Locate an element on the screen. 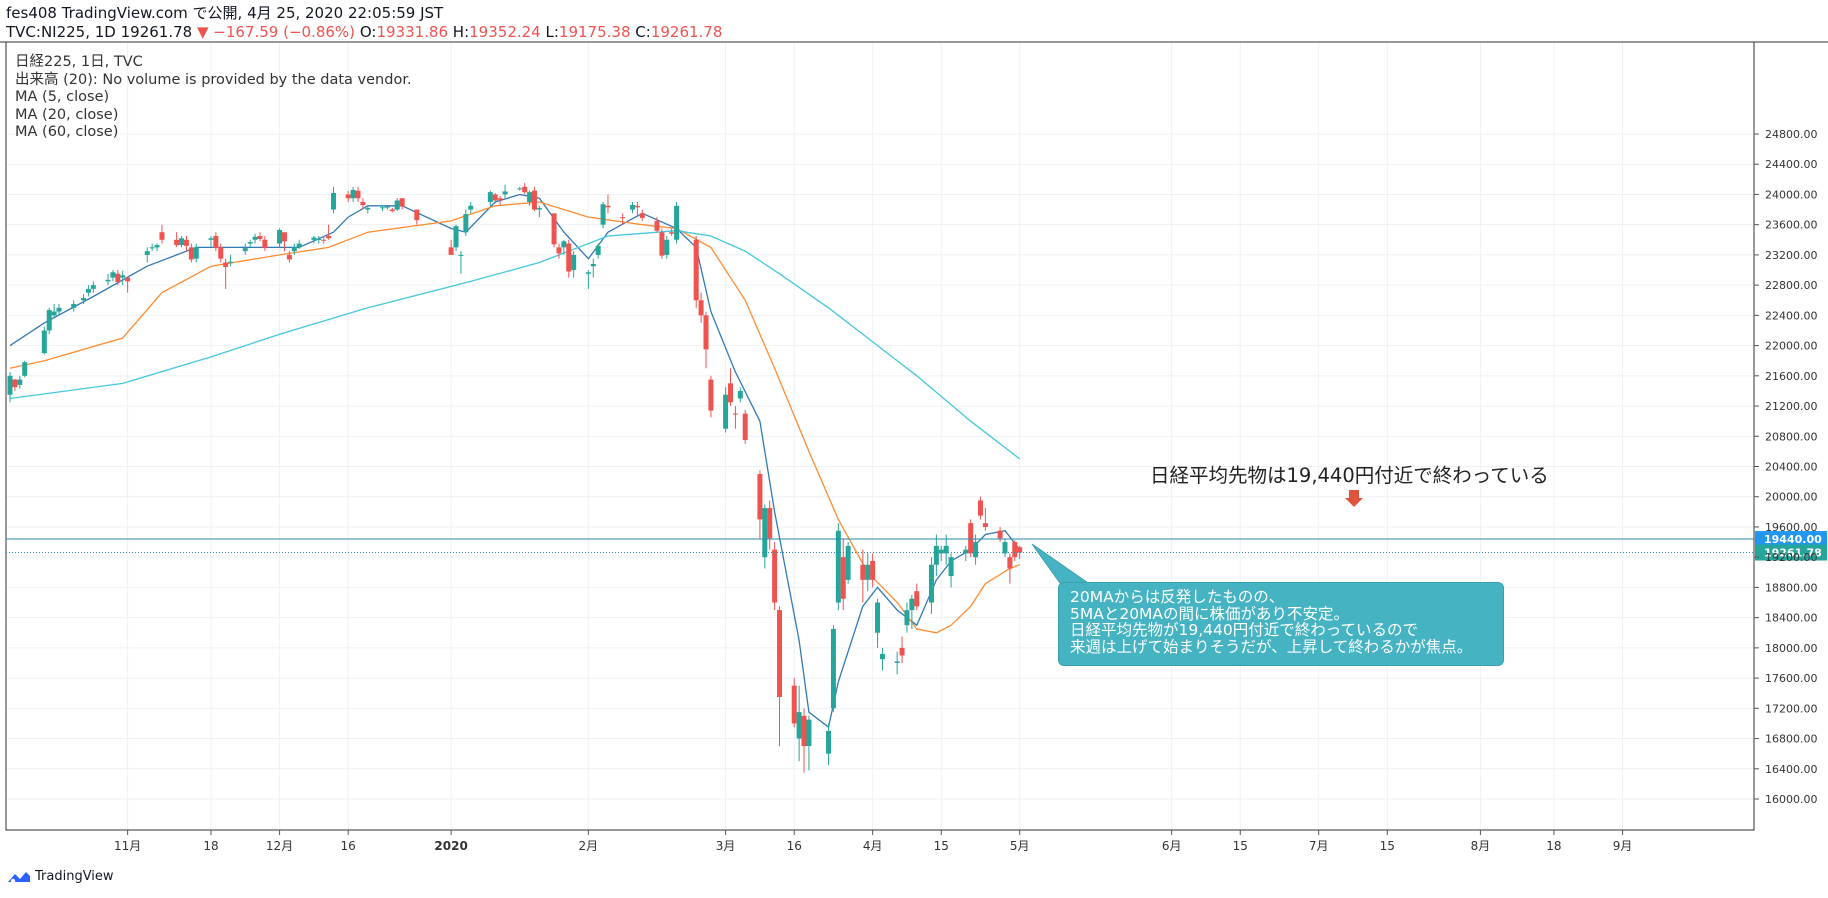 The height and width of the screenshot is (898, 1828). legend-title: 日経225, 1日, TVC is located at coordinates (79, 62).